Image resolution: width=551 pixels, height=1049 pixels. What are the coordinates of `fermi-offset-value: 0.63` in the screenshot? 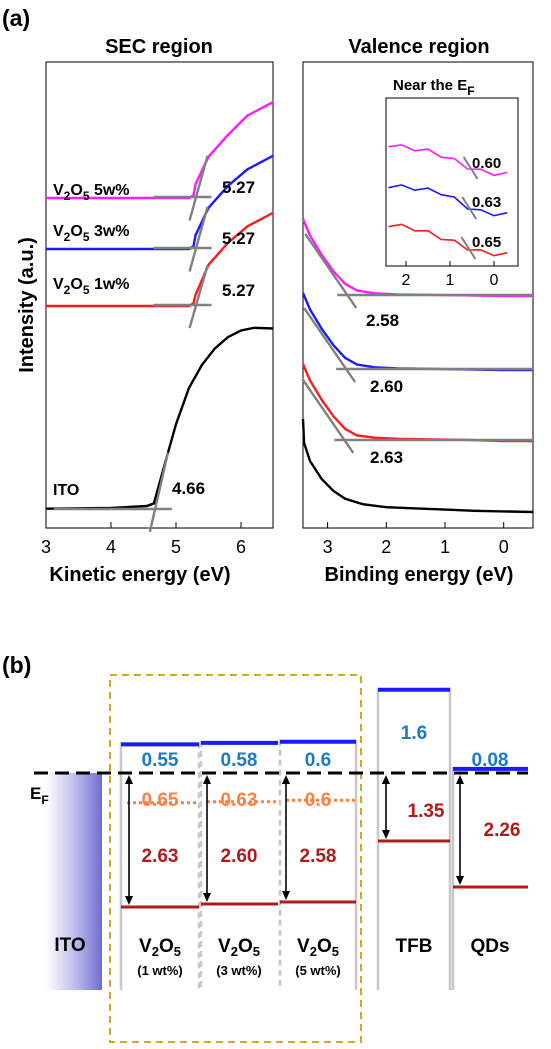 It's located at (239, 800).